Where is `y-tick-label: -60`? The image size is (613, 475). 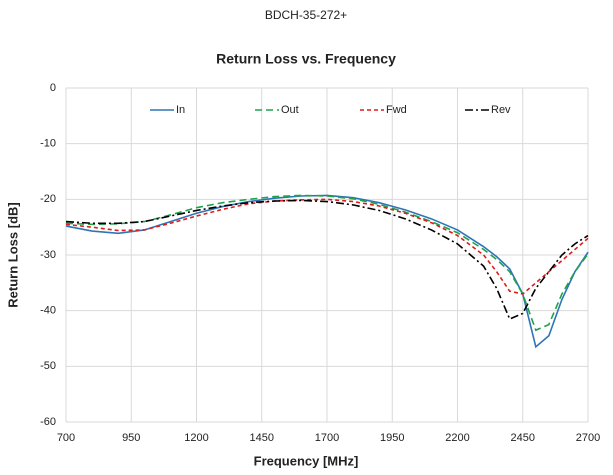 y-tick-label: -60 is located at coordinates (48, 422).